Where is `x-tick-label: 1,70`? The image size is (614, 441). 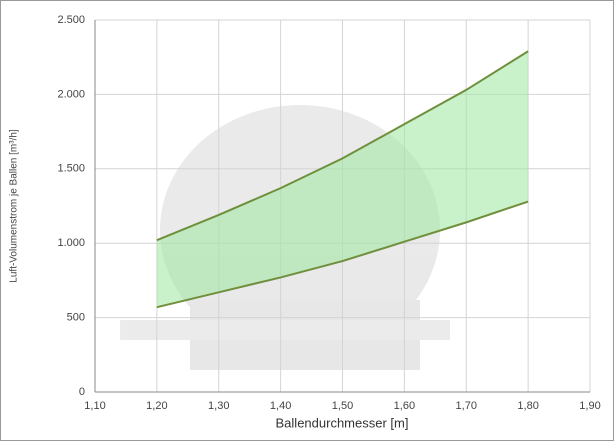
x-tick-label: 1,70 is located at coordinates (466, 406).